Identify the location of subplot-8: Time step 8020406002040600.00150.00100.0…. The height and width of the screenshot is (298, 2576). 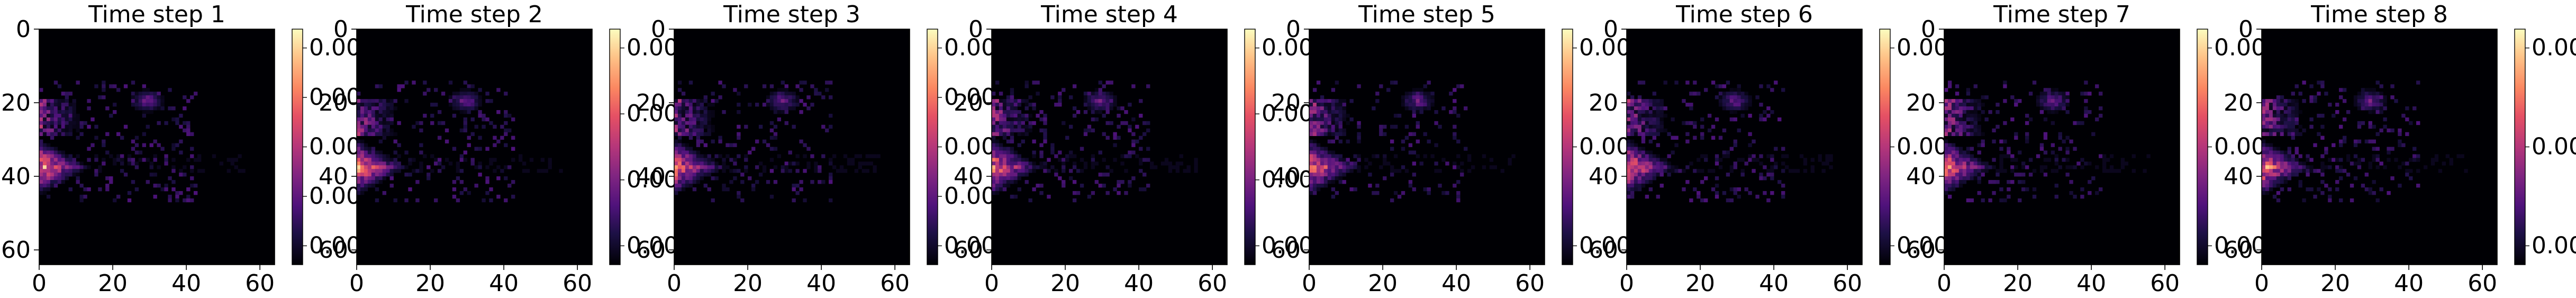
(2400, 149).